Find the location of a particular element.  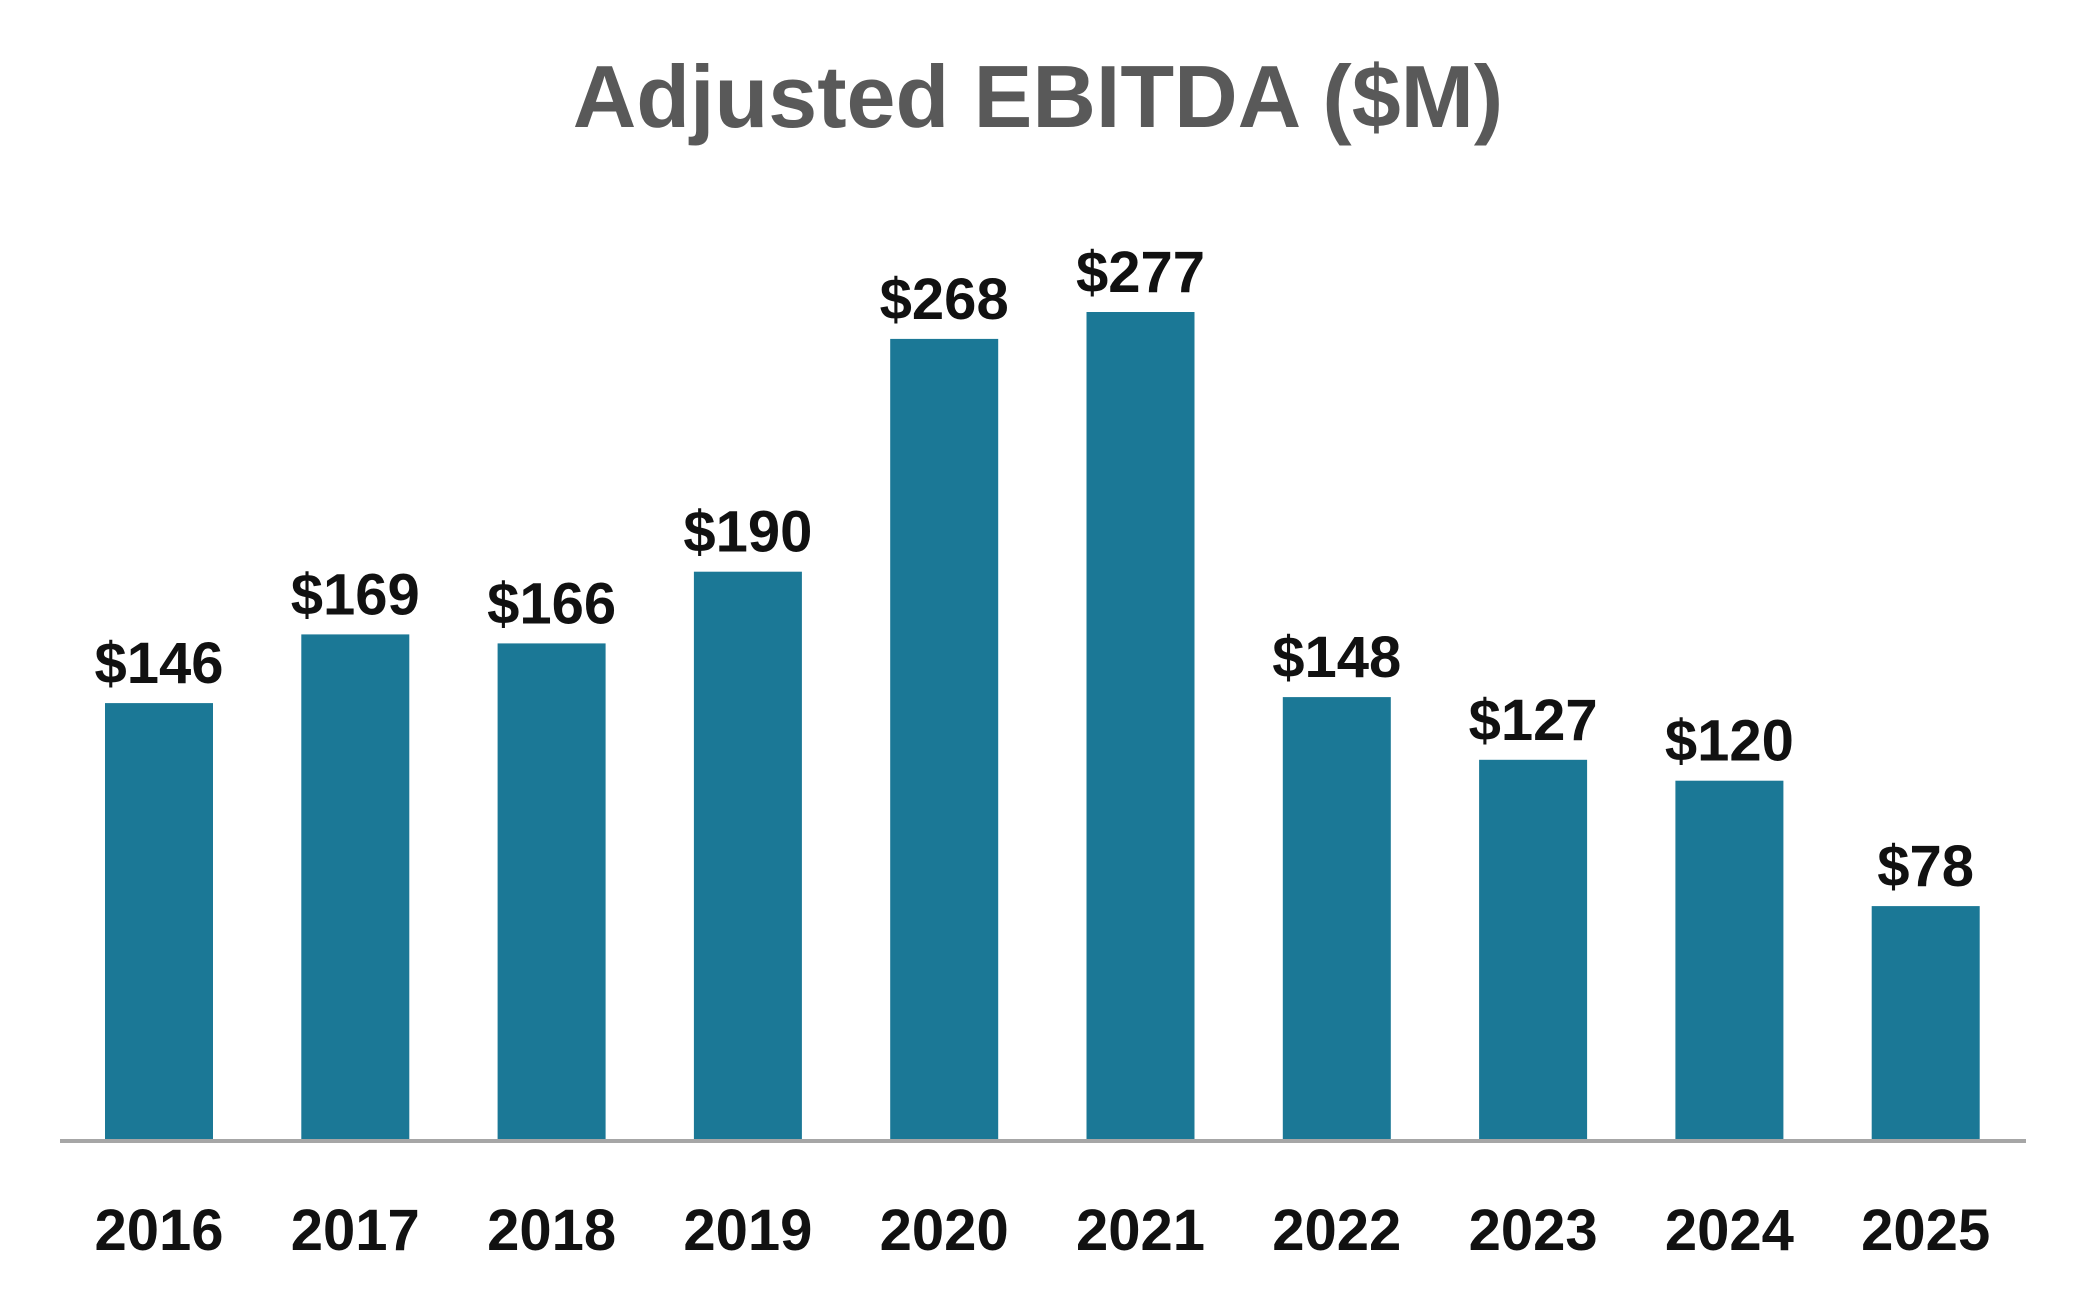

data-label-2017: $169 is located at coordinates (355, 594).